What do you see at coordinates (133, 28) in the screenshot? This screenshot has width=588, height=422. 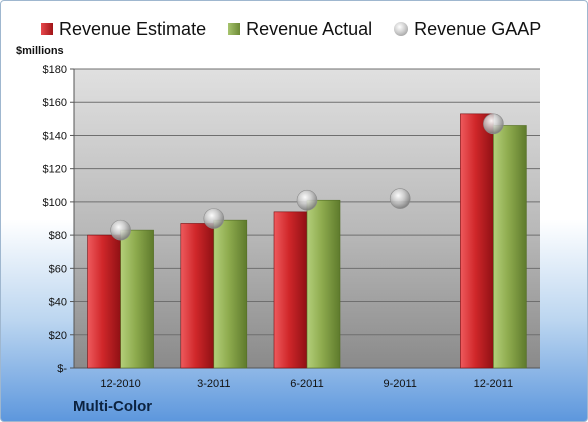 I see `legend-label-estimate: Revenue Estimate` at bounding box center [133, 28].